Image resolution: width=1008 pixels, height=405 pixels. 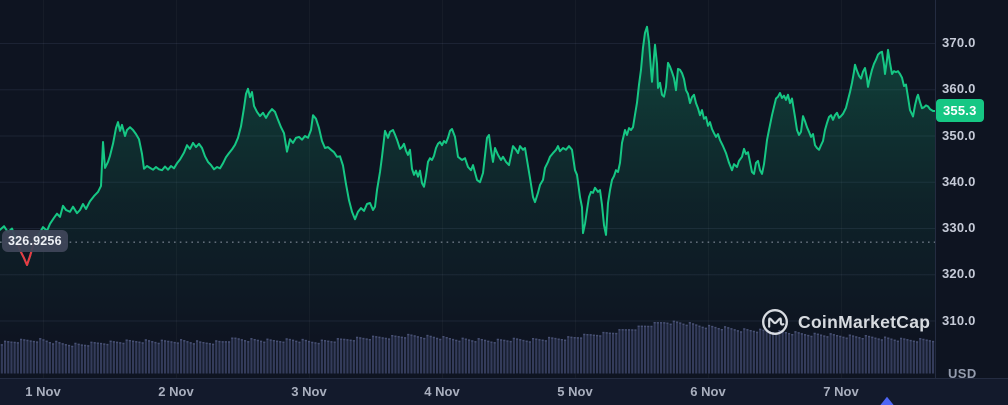 I want to click on x-axis-tick-label: 7 Nov, so click(x=841, y=391).